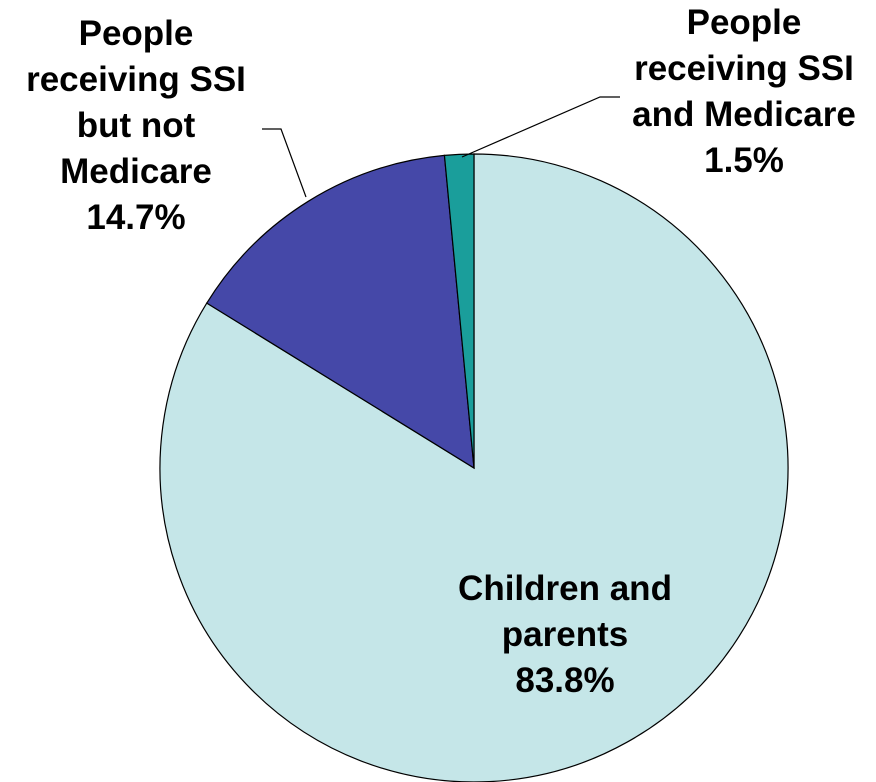 The height and width of the screenshot is (782, 876). What do you see at coordinates (565, 588) in the screenshot?
I see `slice-label-text: Children and` at bounding box center [565, 588].